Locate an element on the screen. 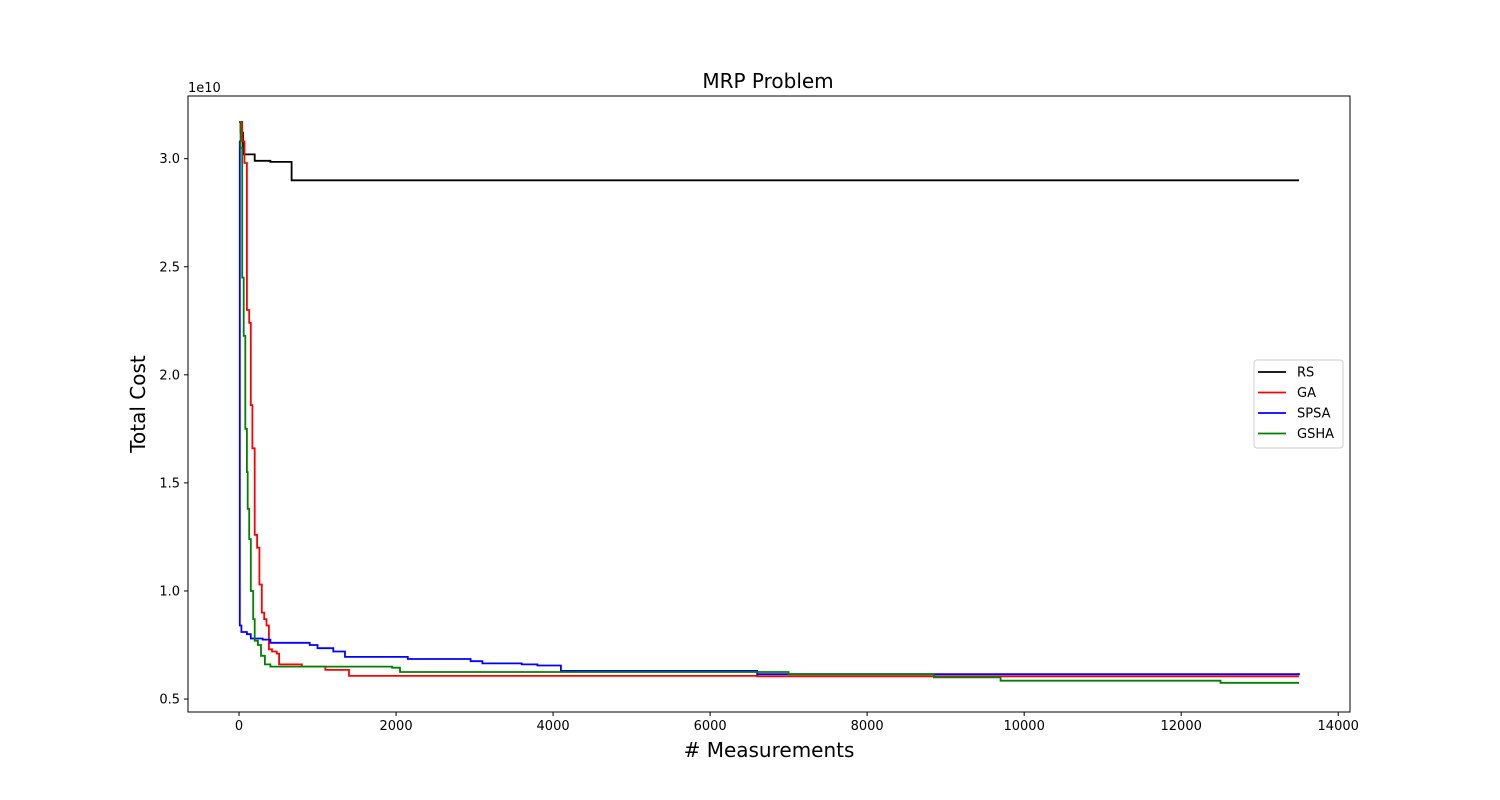  y-axis-label: Total Cost is located at coordinates (138, 404).